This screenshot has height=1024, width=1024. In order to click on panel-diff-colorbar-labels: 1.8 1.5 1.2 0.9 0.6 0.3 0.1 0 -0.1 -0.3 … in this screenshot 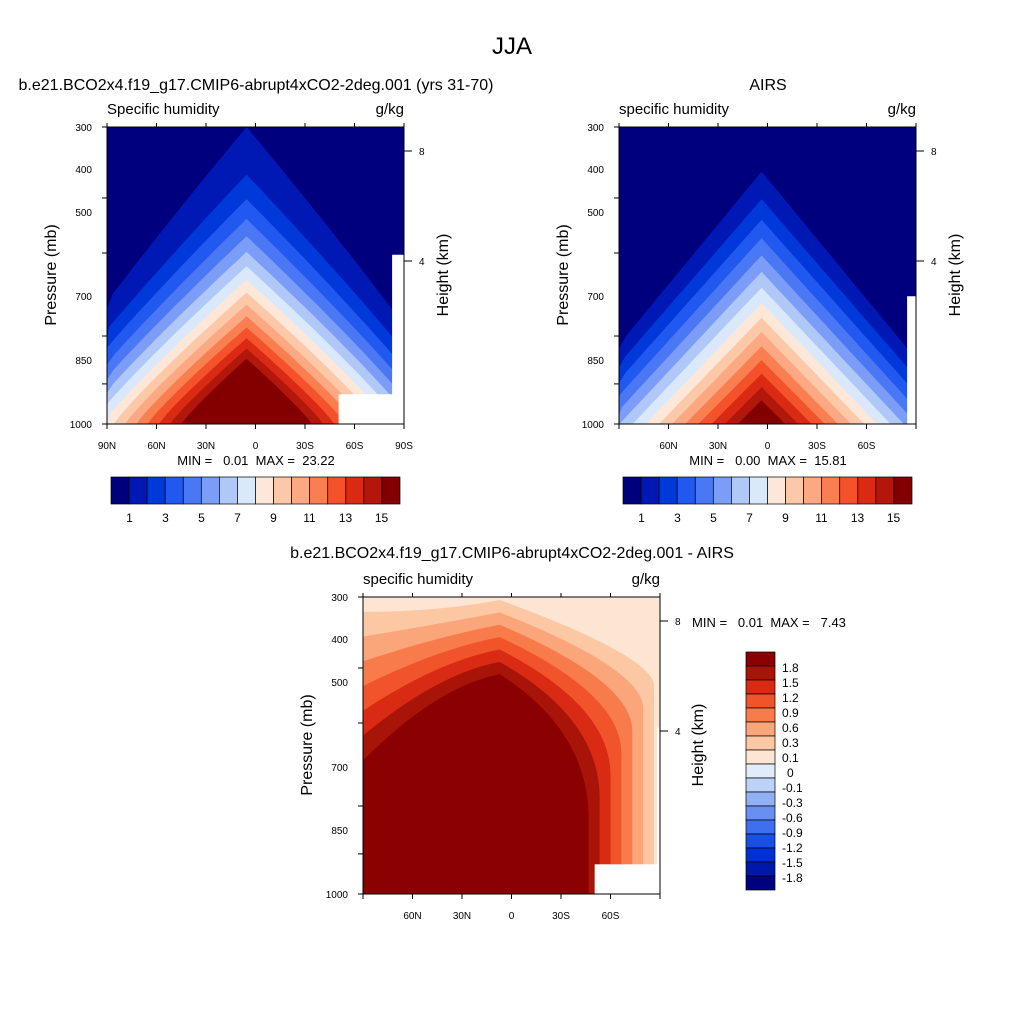, I will do `click(792, 773)`.